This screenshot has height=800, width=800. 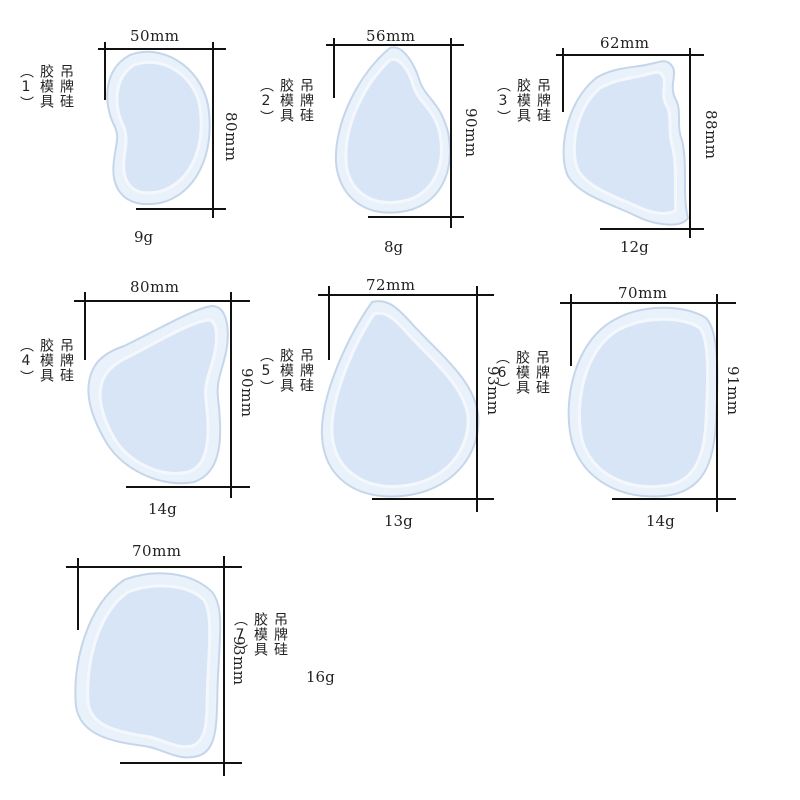 I want to click on height-label: 88mm, so click(x=711, y=135).